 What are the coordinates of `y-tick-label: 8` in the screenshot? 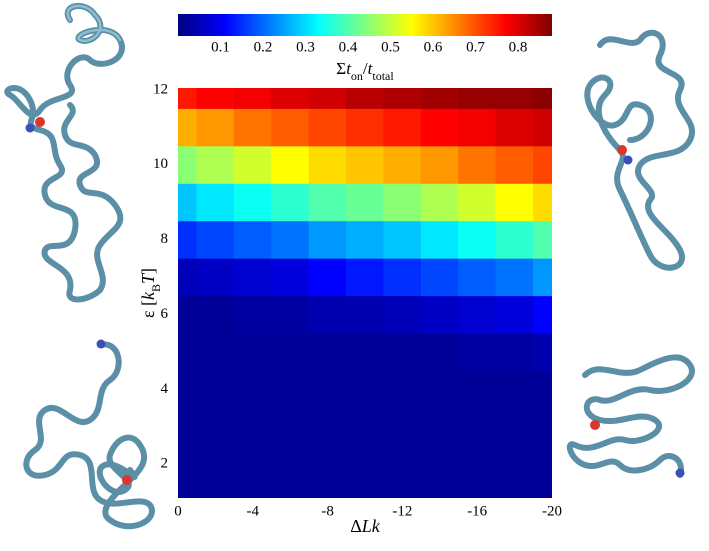 It's located at (165, 239).